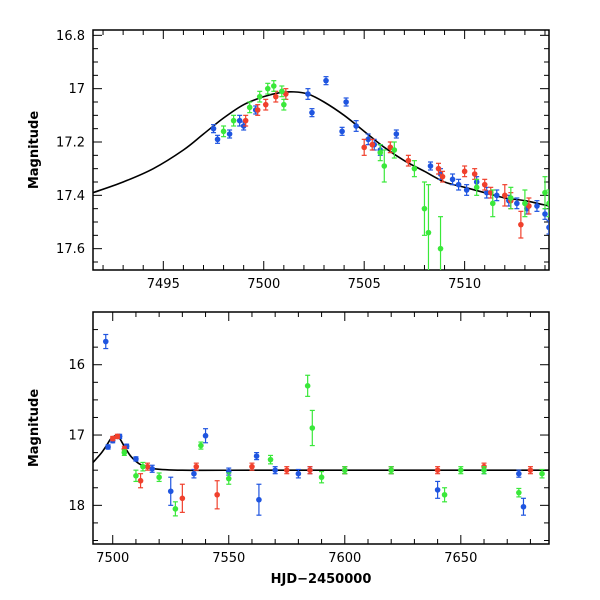 This screenshot has width=600, height=600. Describe the element at coordinates (70, 196) in the screenshot. I see `y-tick-label: 17.4` at that location.